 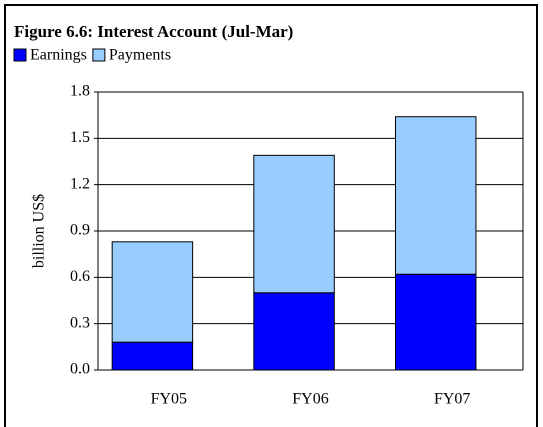 What do you see at coordinates (80, 137) in the screenshot?
I see `y-tick-label: 1.5` at bounding box center [80, 137].